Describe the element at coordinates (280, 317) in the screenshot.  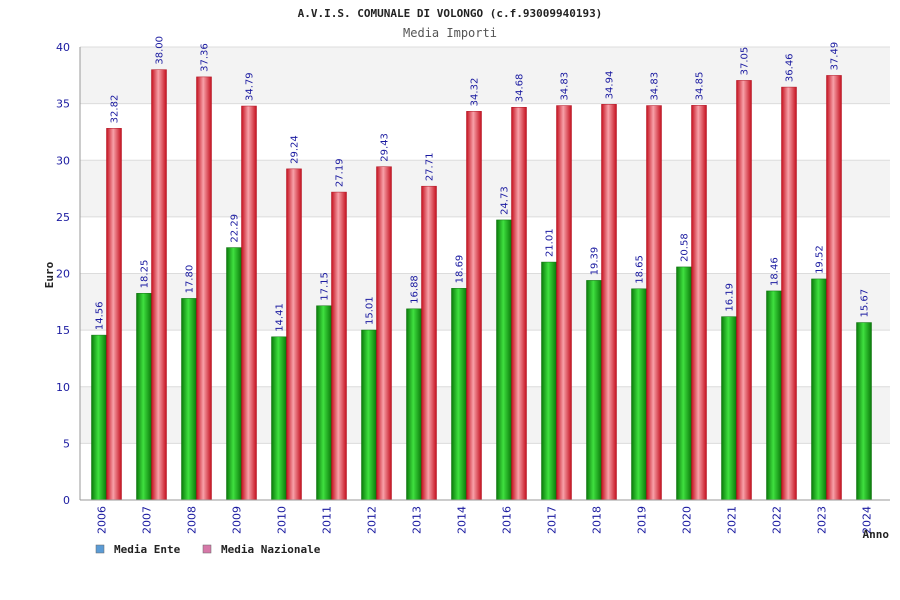
I see `data-label: 14.41` at that location.